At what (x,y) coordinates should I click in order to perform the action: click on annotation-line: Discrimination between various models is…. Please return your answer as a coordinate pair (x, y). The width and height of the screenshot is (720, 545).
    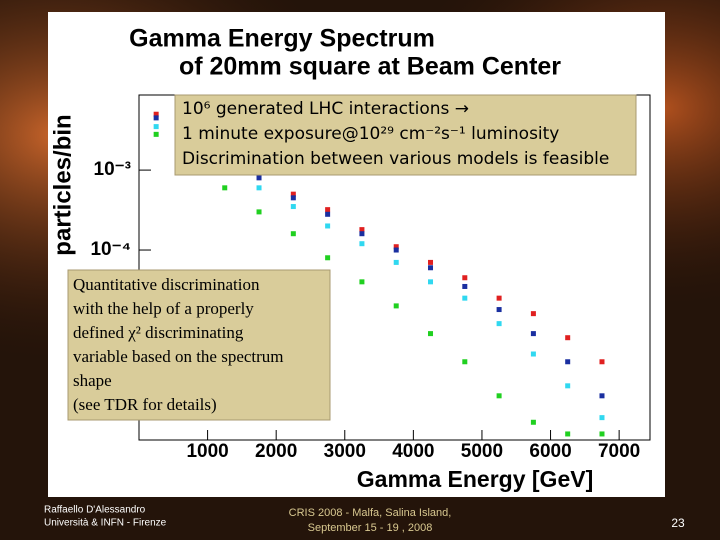
    Looking at the image, I should click on (395, 159).